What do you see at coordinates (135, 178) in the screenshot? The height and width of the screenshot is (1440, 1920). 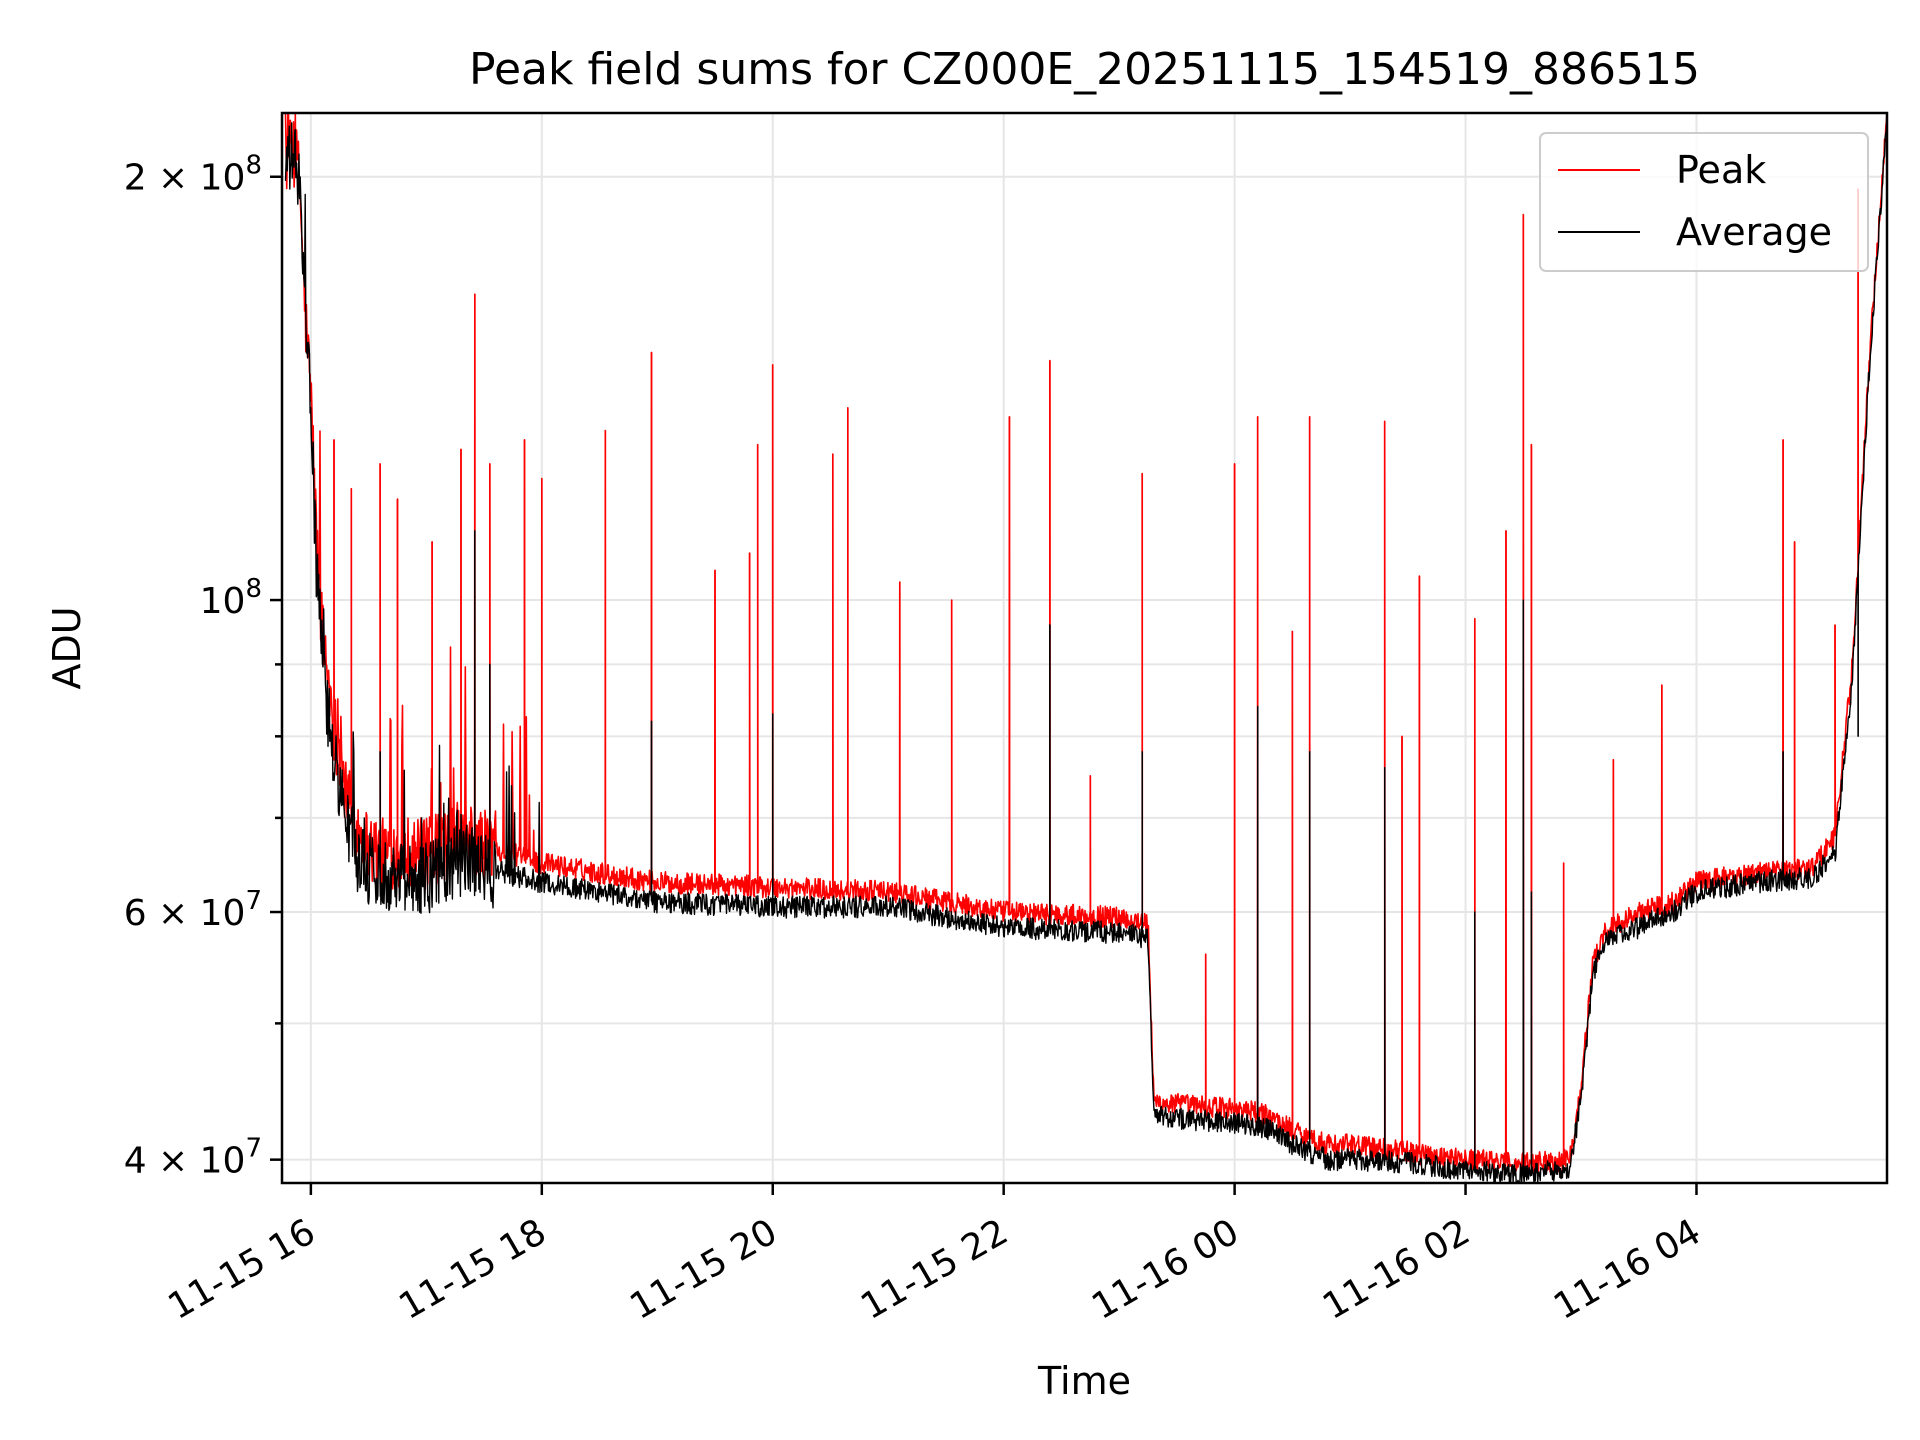 I see `y-tick-mantissa: 2` at bounding box center [135, 178].